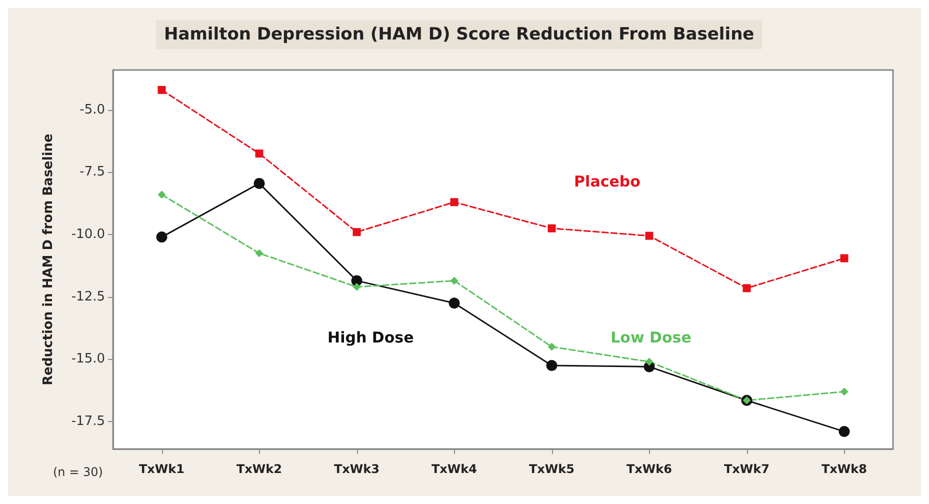  I want to click on x-tick-label: TxWk3, so click(357, 469).